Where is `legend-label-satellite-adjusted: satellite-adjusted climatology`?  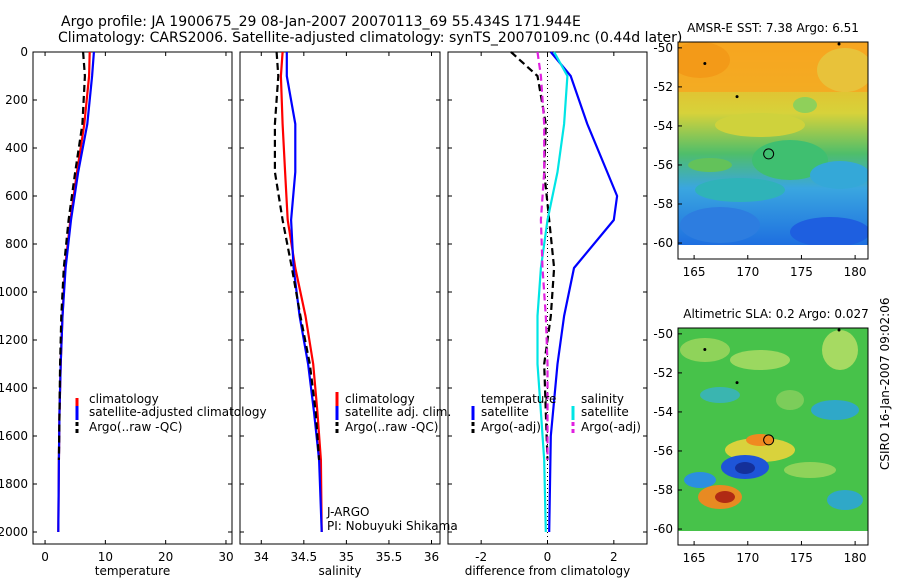
legend-label-satellite-adjusted: satellite-adjusted climatology is located at coordinates (178, 412).